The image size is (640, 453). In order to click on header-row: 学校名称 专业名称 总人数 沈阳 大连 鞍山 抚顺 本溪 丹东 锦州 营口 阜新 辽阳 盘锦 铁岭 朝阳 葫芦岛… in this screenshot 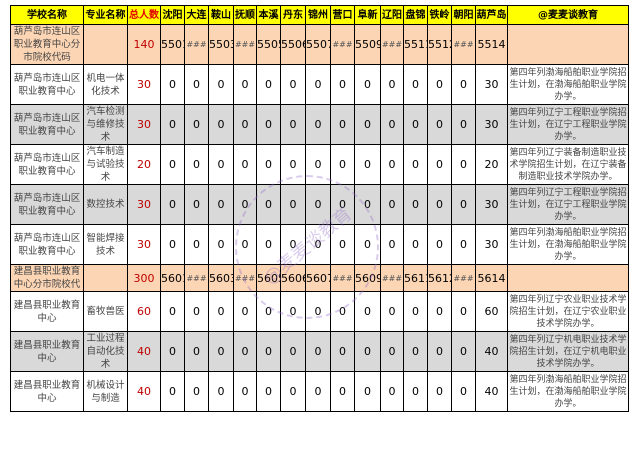, I will do `click(319, 15)`.